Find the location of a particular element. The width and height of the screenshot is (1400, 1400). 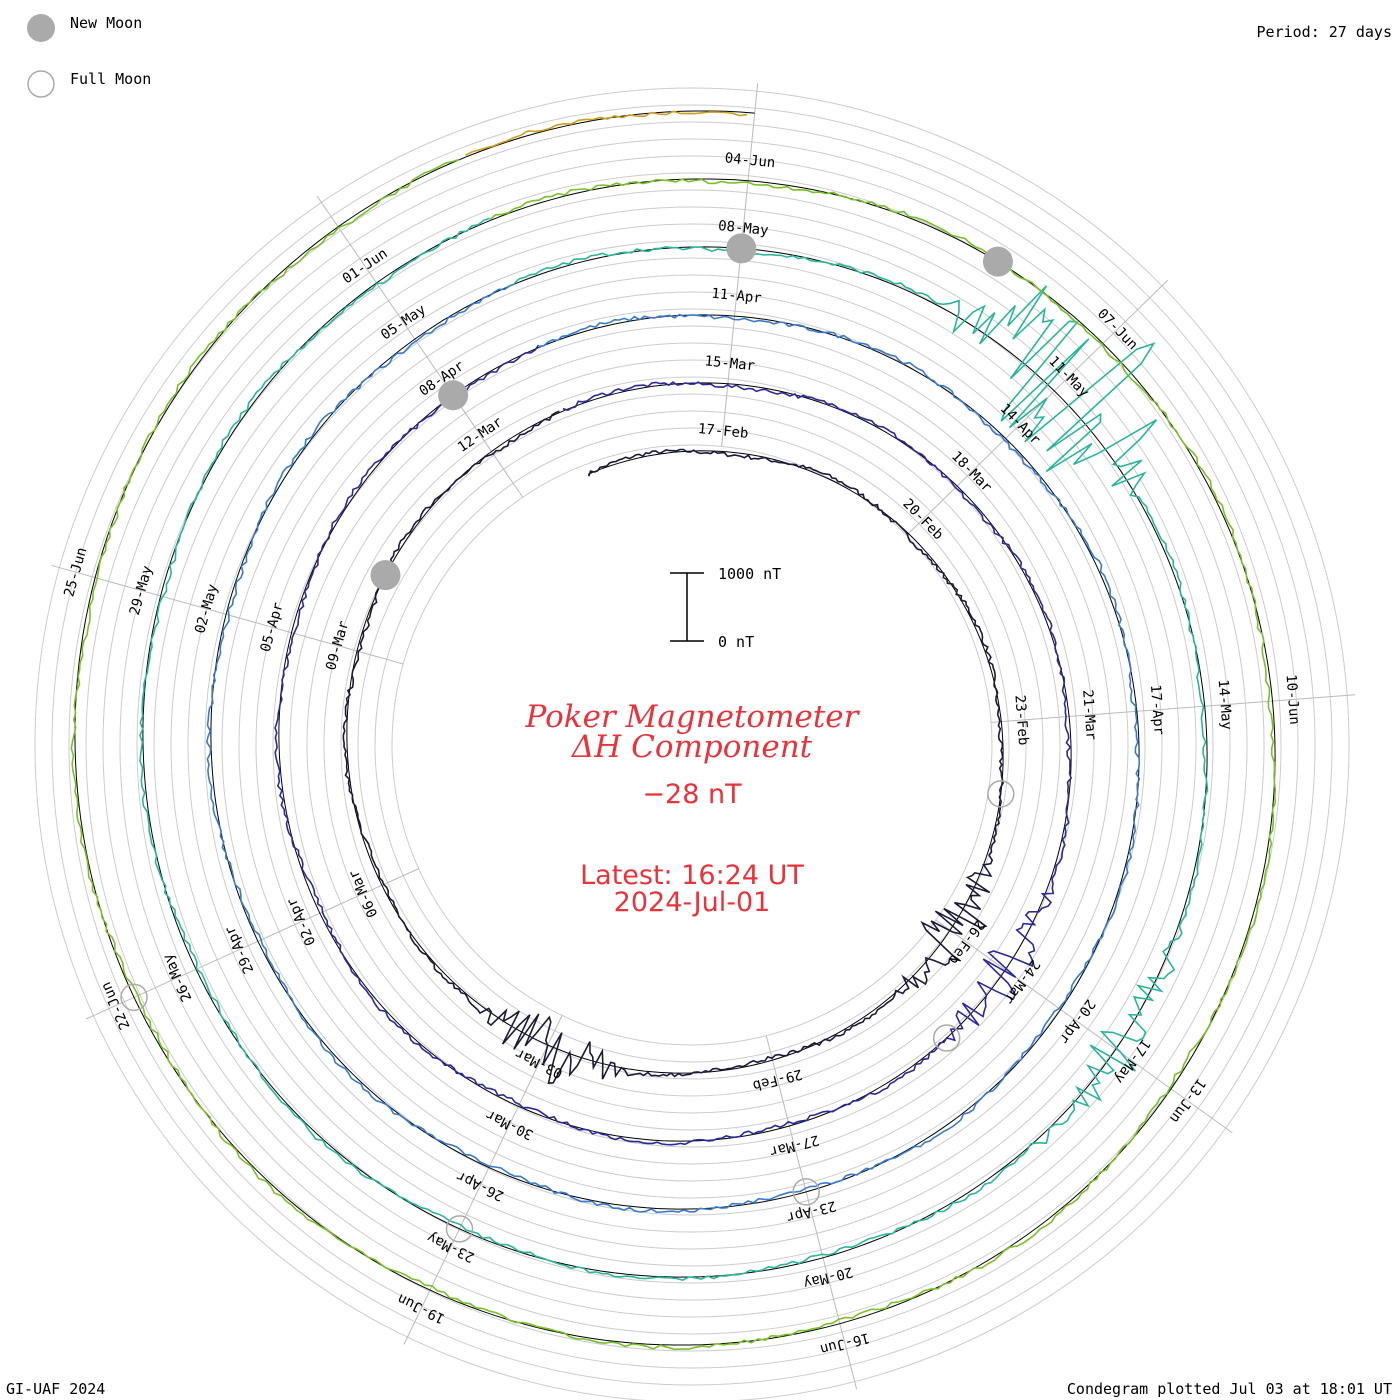

latest-date: 2024-Jul-01 is located at coordinates (692, 902).